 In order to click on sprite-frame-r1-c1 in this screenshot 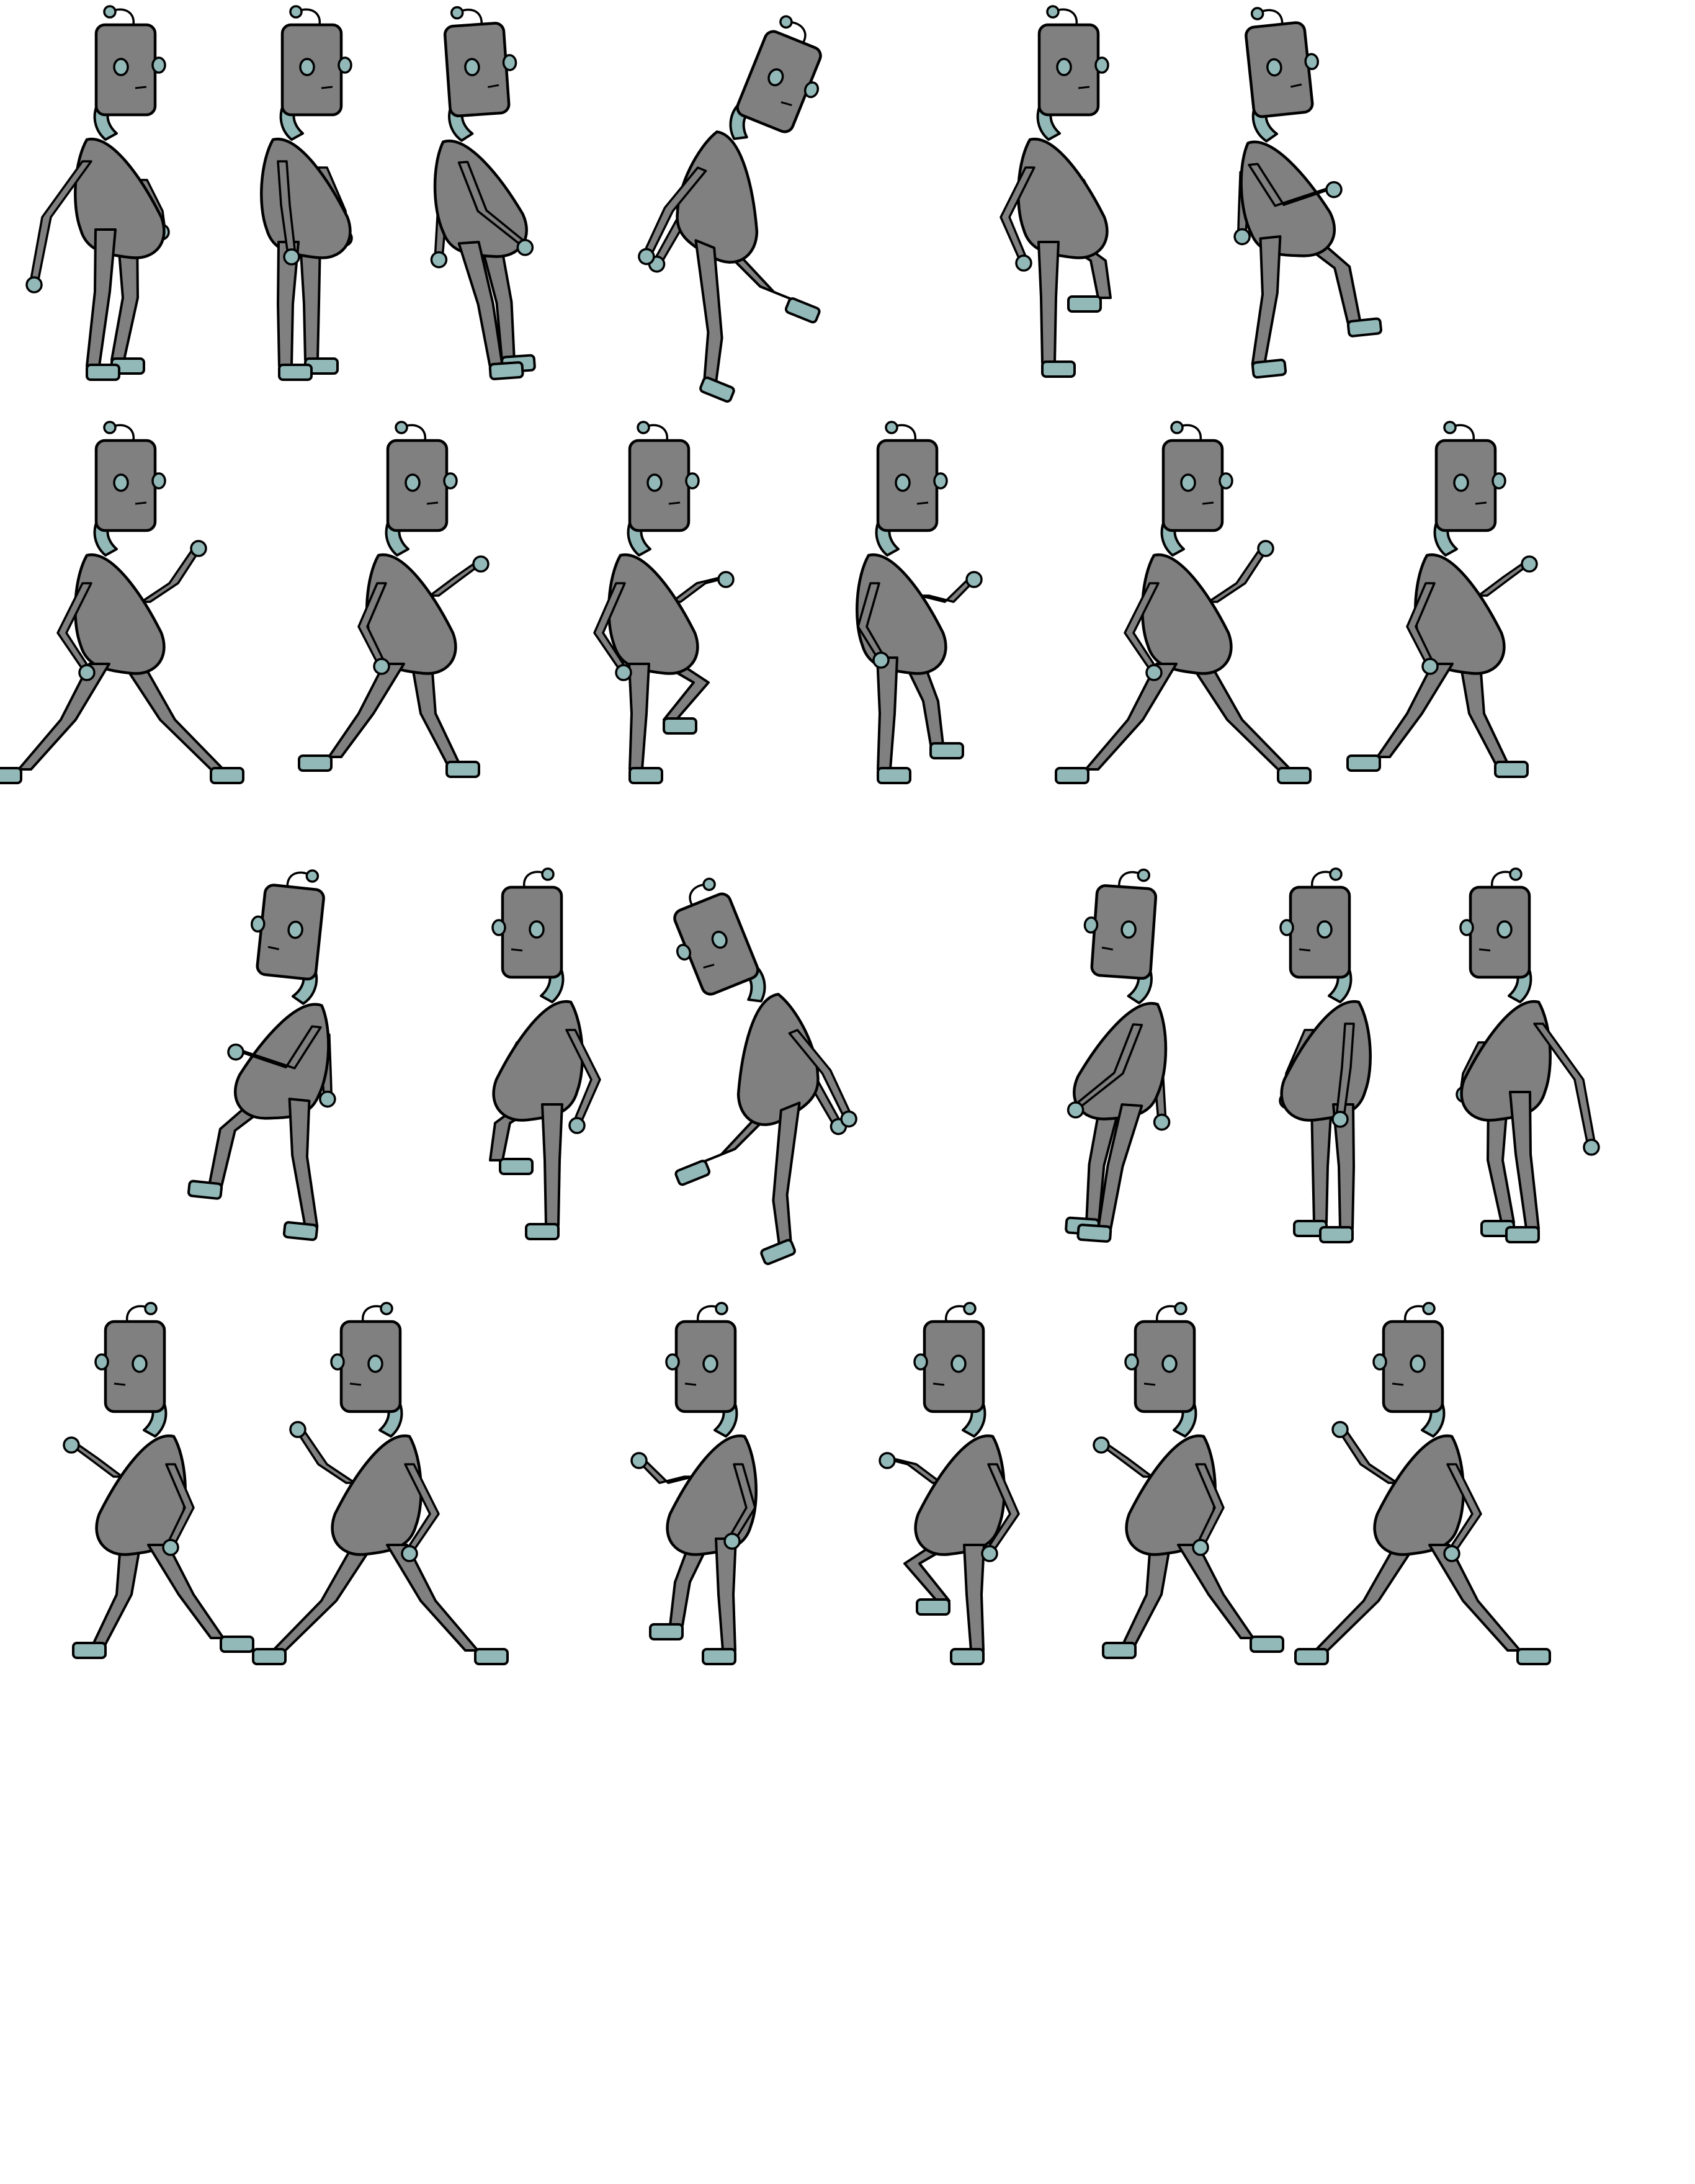, I will do `click(98, 193)`.